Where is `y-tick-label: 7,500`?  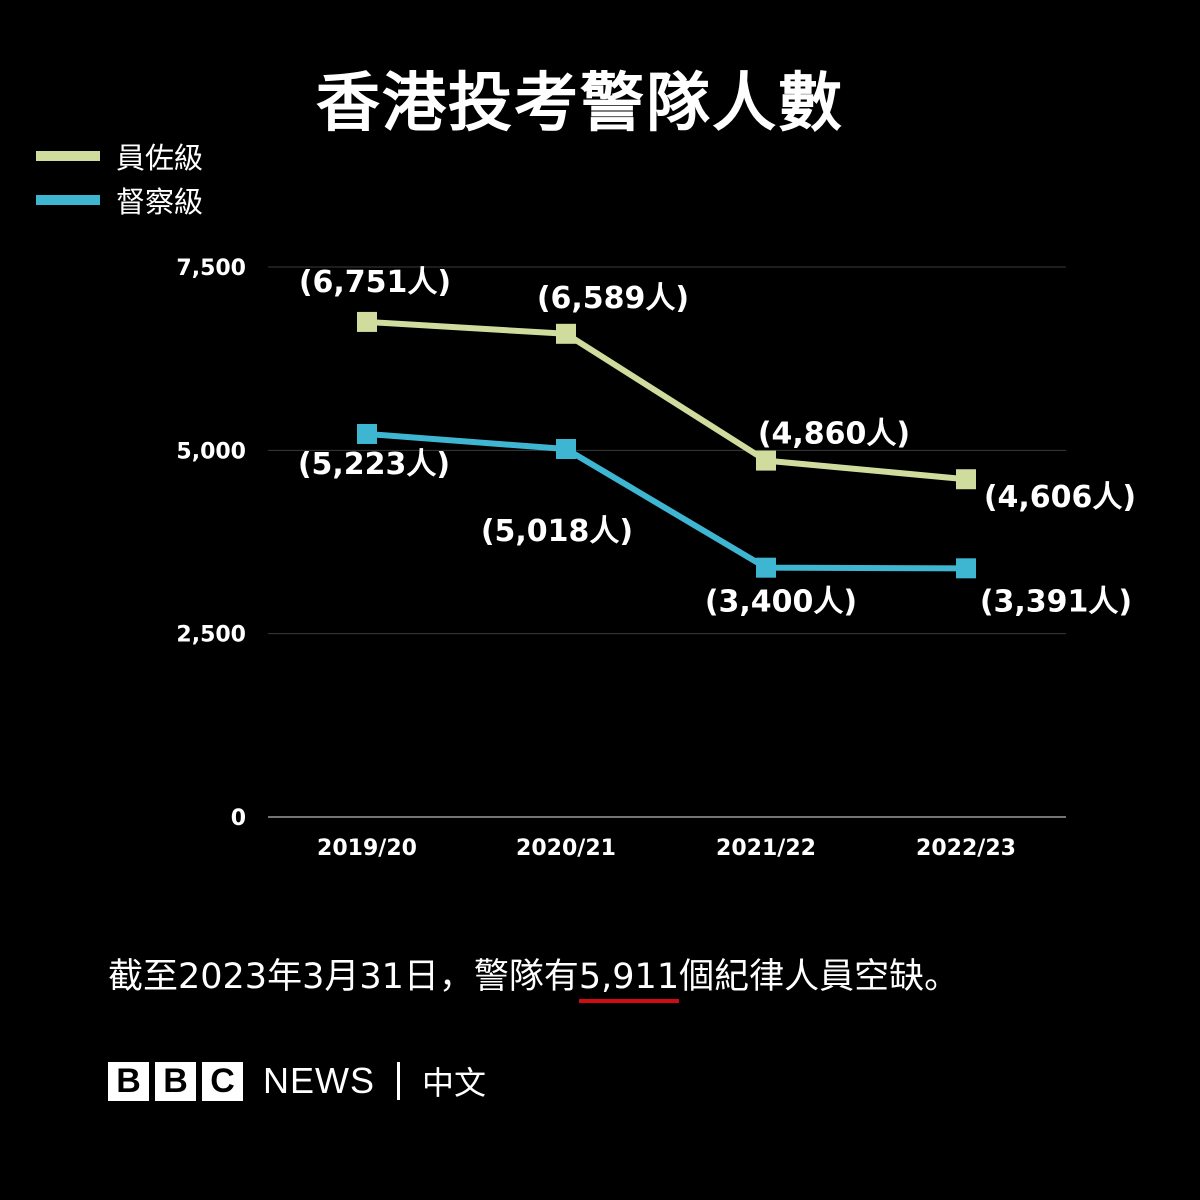
y-tick-label: 7,500 is located at coordinates (211, 268).